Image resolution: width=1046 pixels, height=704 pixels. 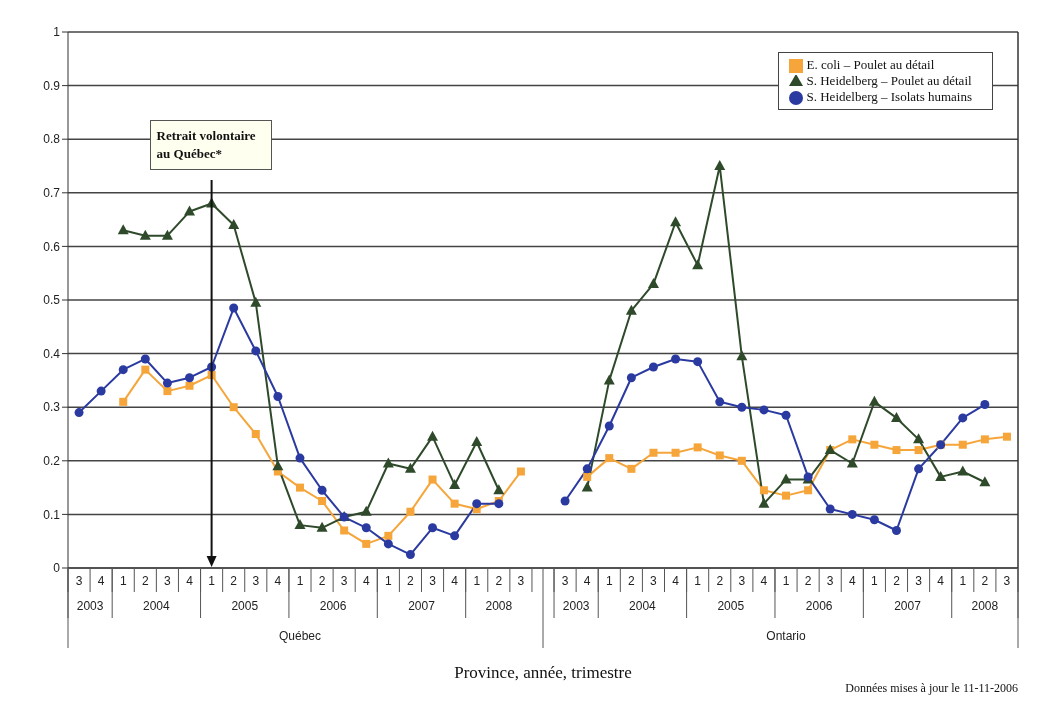 What do you see at coordinates (889, 97) in the screenshot?
I see `legend-label: S. Heidelberg – Isolats humains` at bounding box center [889, 97].